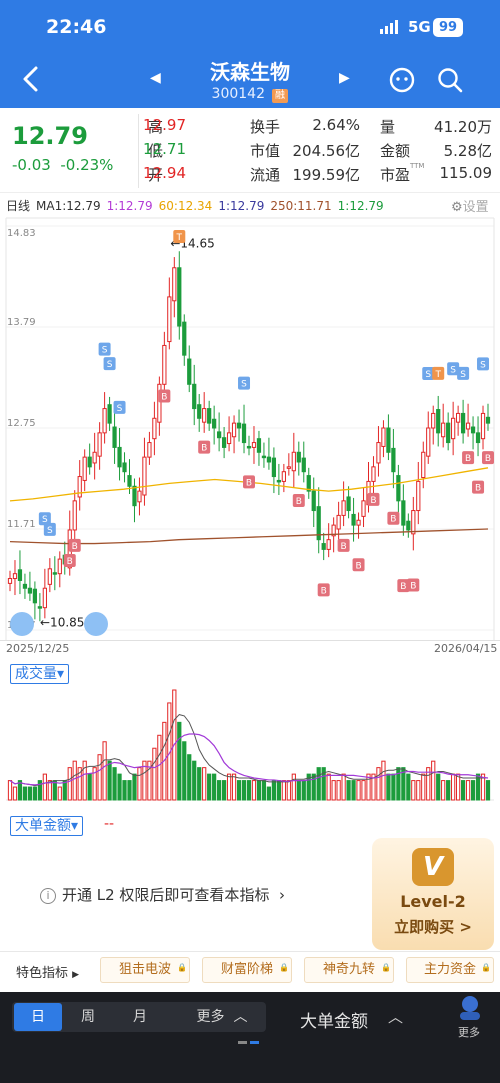 This screenshot has height=1083, width=500. I want to click on chevron-up-icon: ︿, so click(396, 1017).